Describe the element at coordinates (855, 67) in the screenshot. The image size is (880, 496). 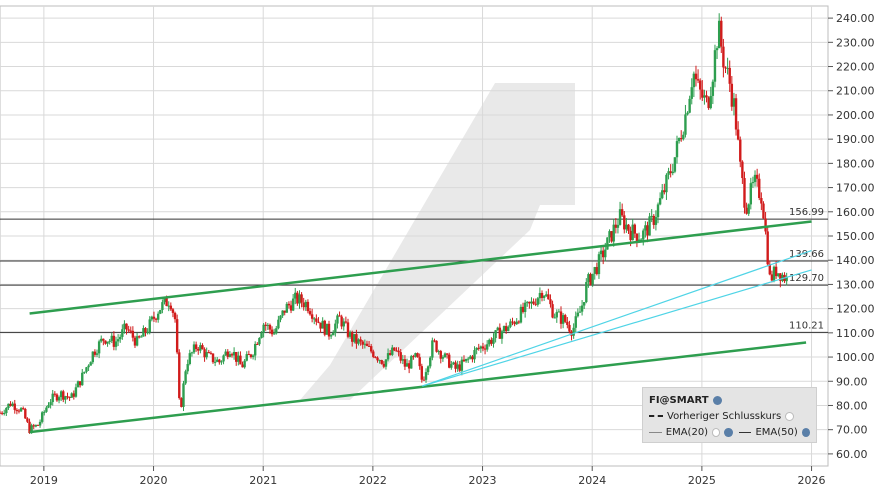
I see `y-tick-label: 220.00` at that location.